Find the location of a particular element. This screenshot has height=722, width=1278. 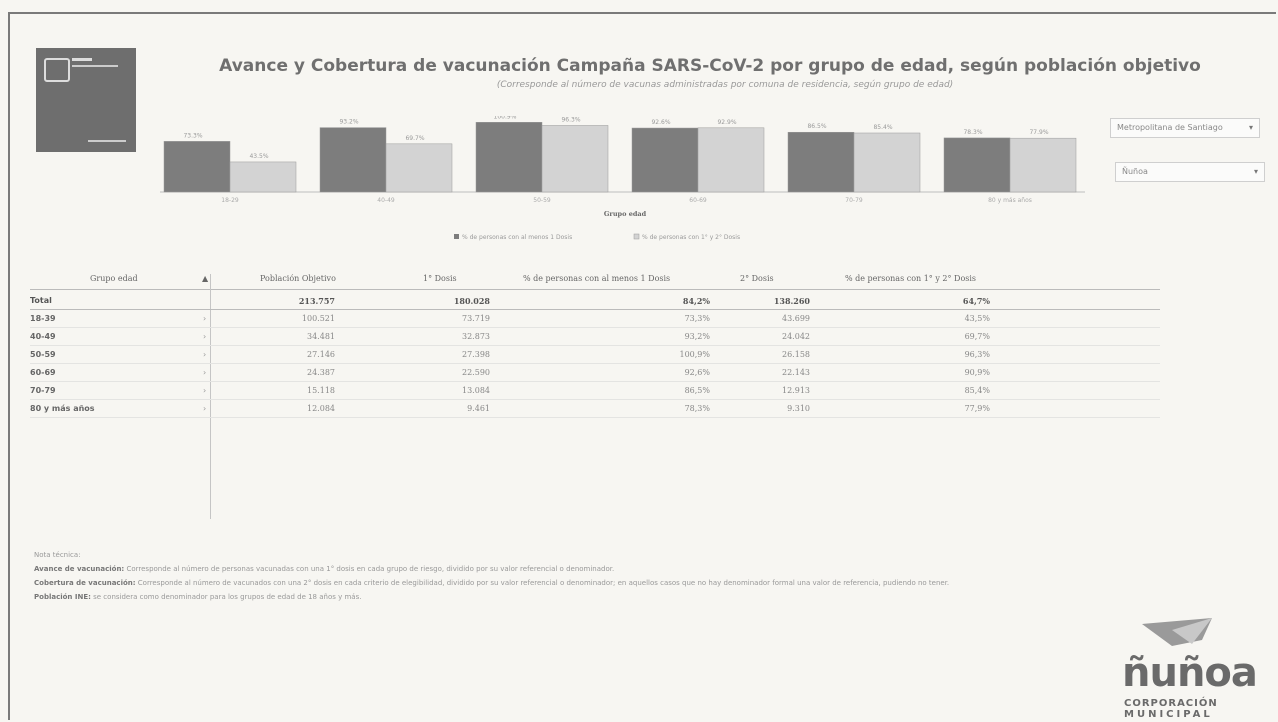

cell-pct2: 90,9% is located at coordinates (977, 372).